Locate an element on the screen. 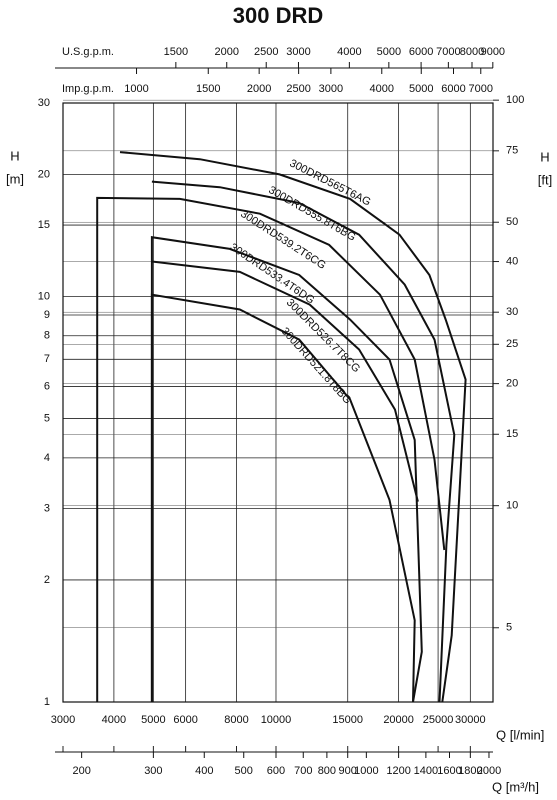 The image size is (557, 800). x-tick-label: 5000 is located at coordinates (153, 720).